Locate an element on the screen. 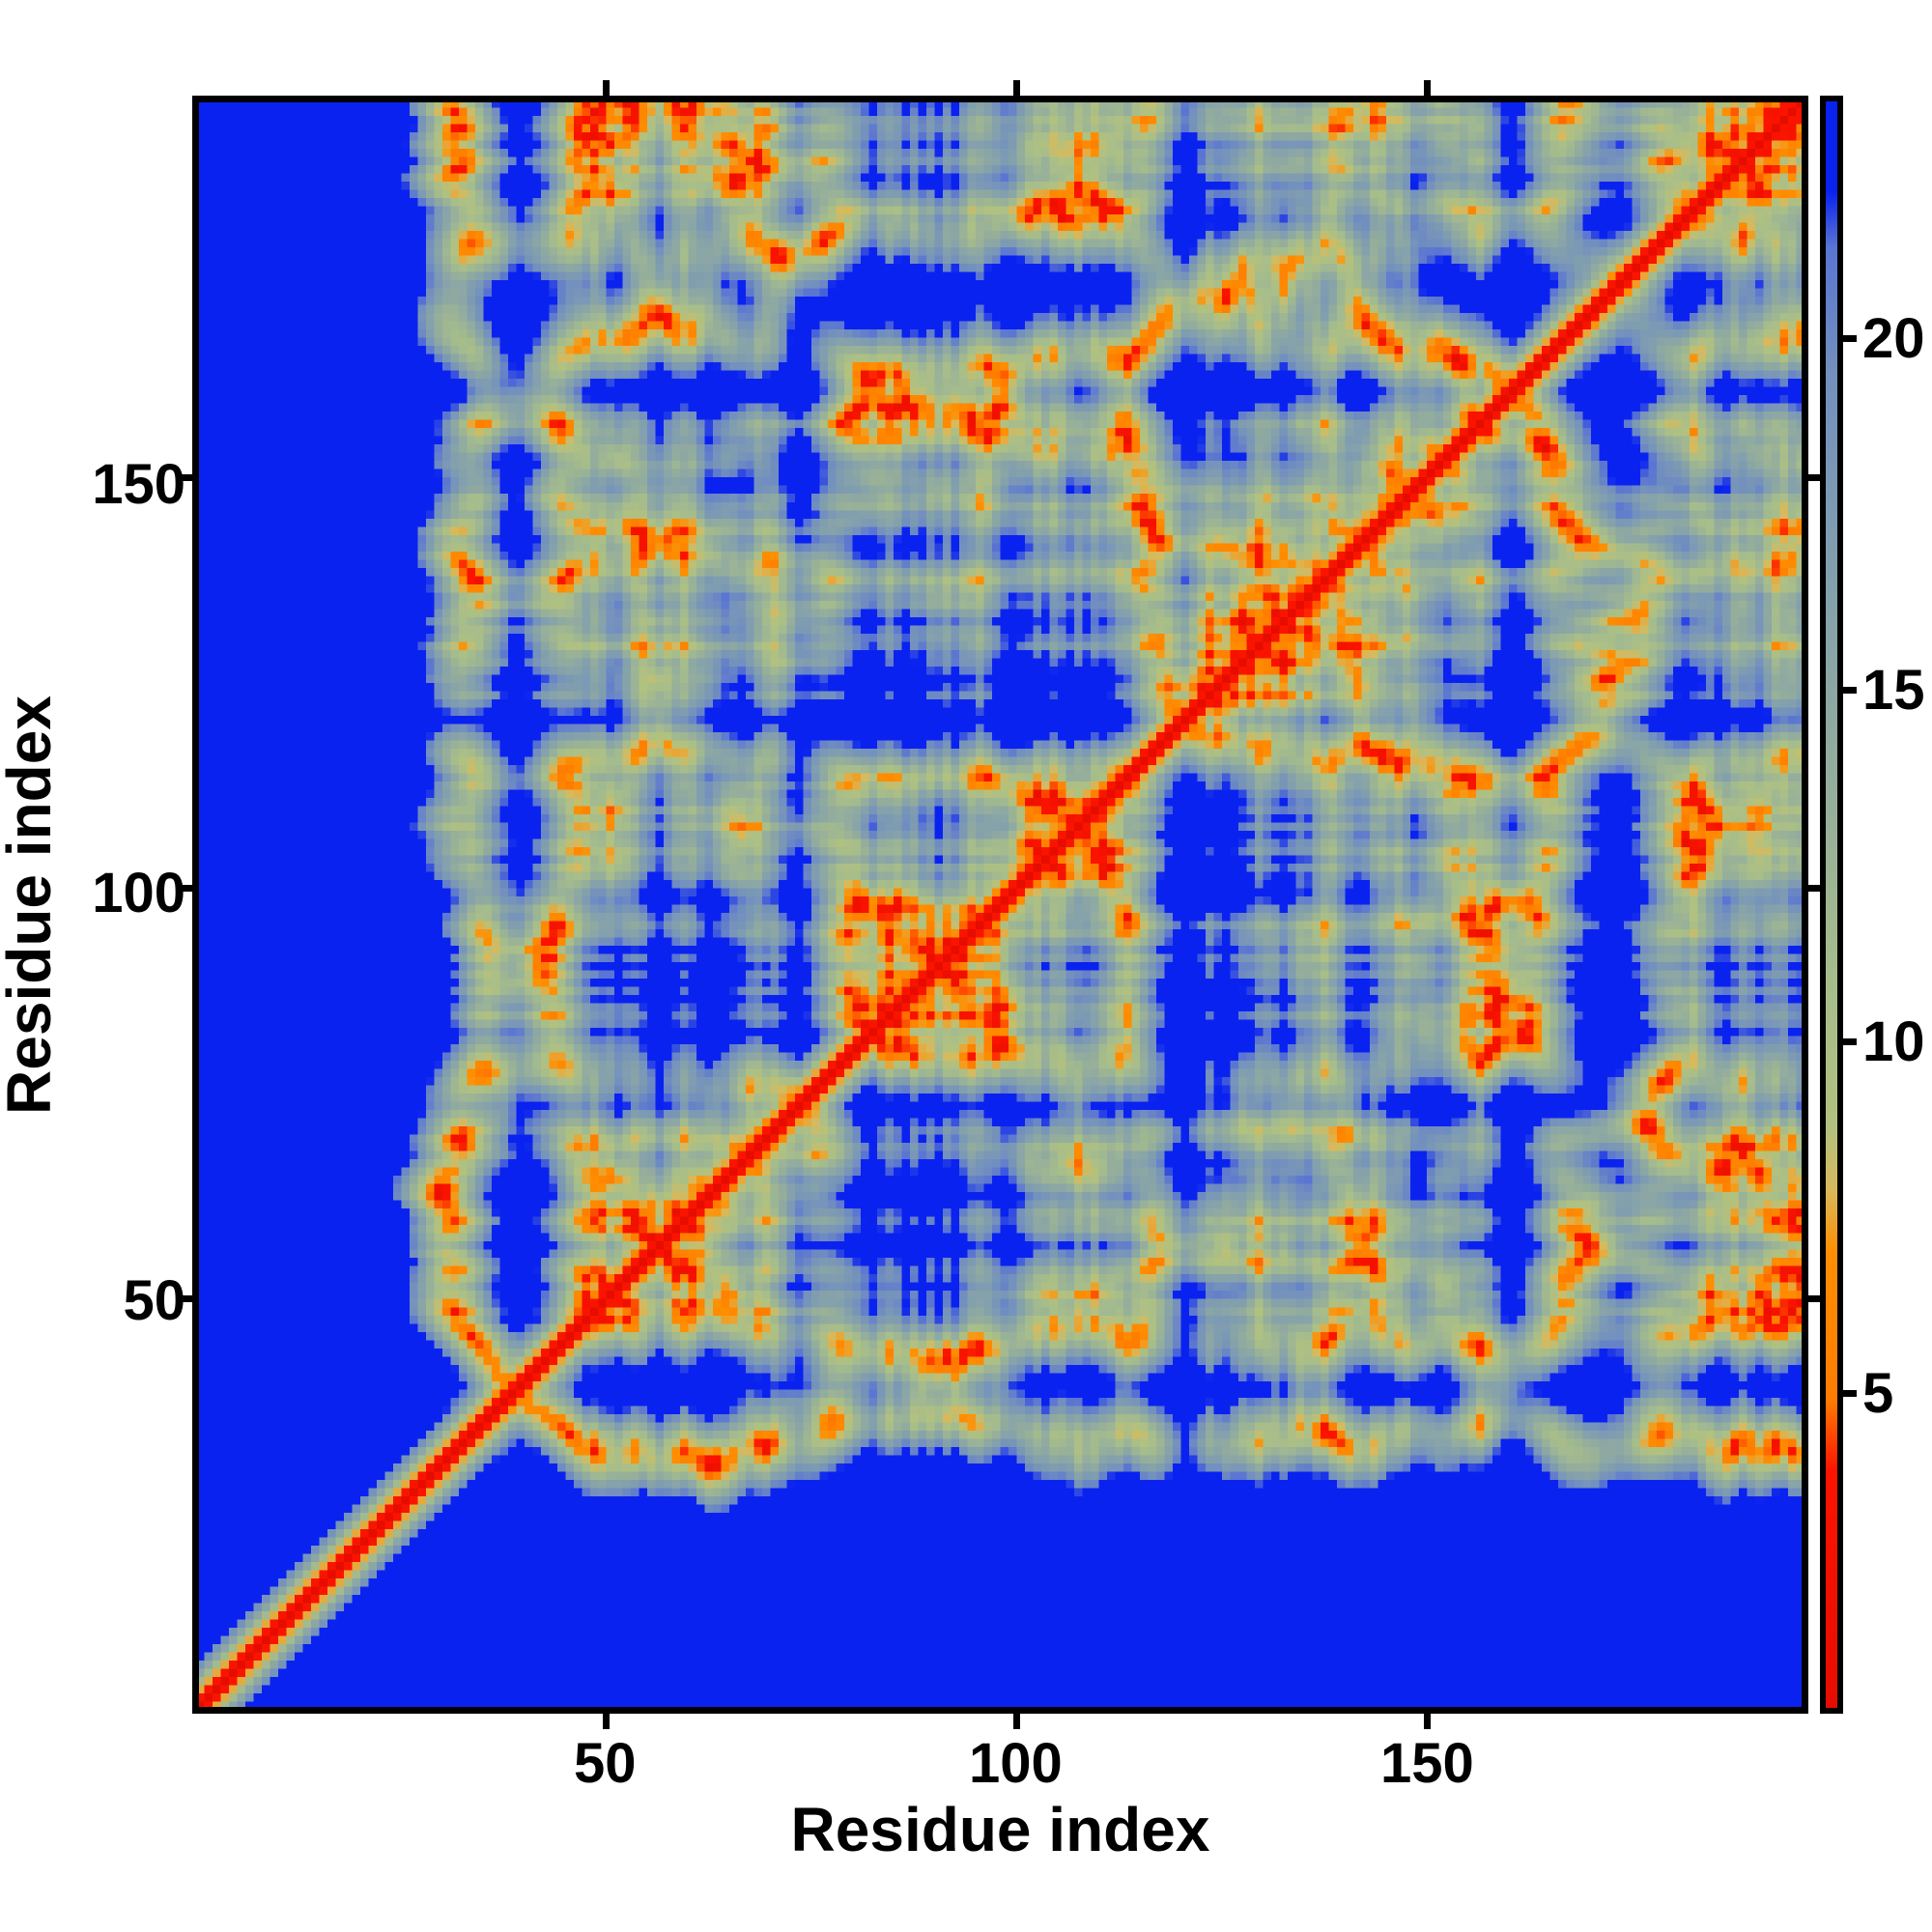 The height and width of the screenshot is (1932, 1932). y-tick-label: 100 is located at coordinates (138, 893).